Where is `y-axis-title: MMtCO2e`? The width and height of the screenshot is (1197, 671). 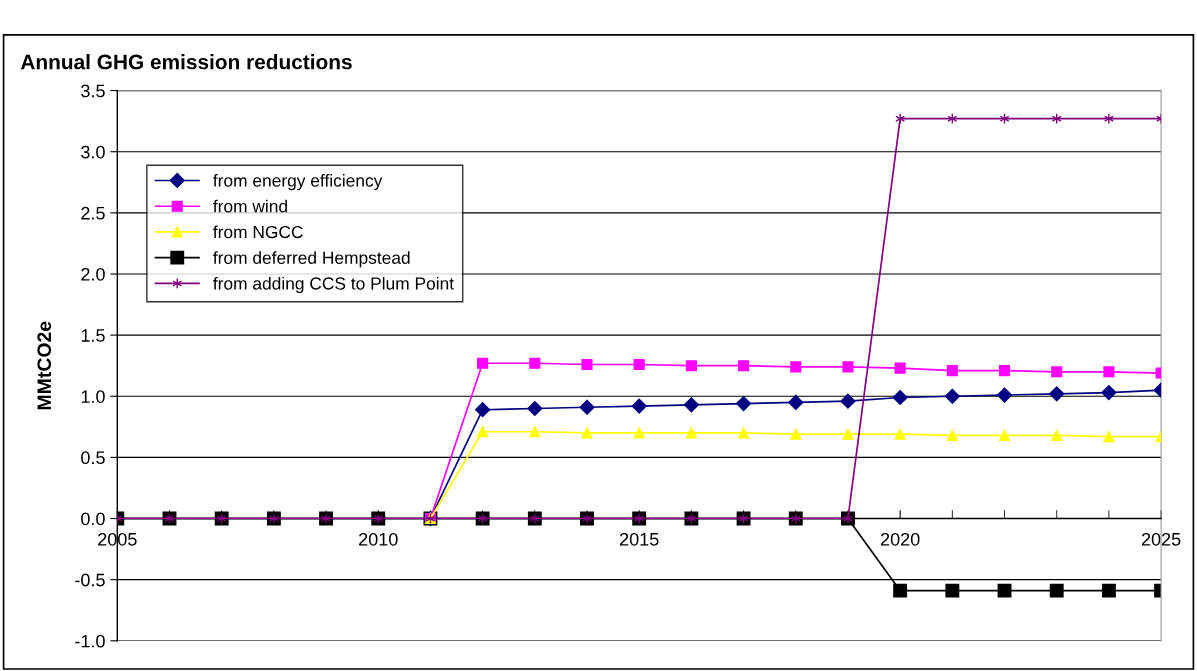
y-axis-title: MMtCO2e is located at coordinates (44, 365).